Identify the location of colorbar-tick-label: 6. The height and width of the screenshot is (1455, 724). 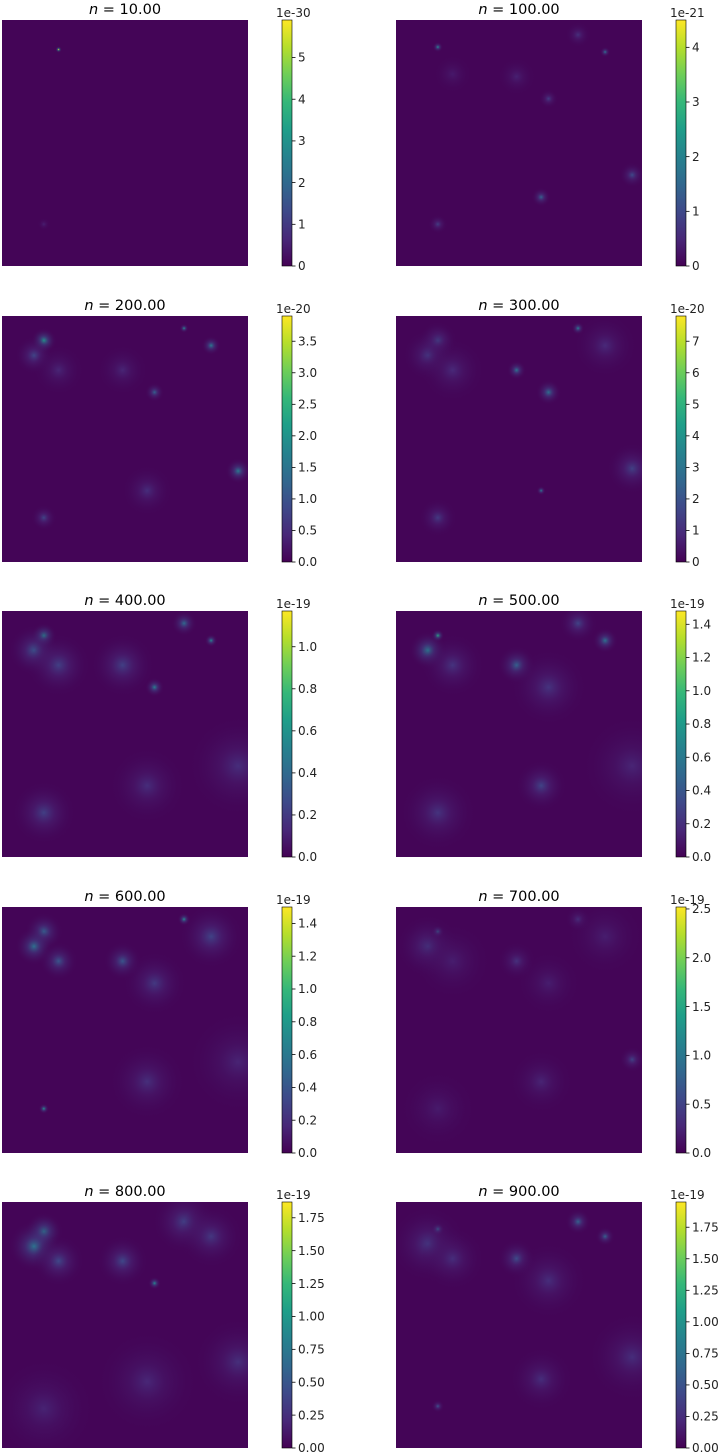
(696, 373).